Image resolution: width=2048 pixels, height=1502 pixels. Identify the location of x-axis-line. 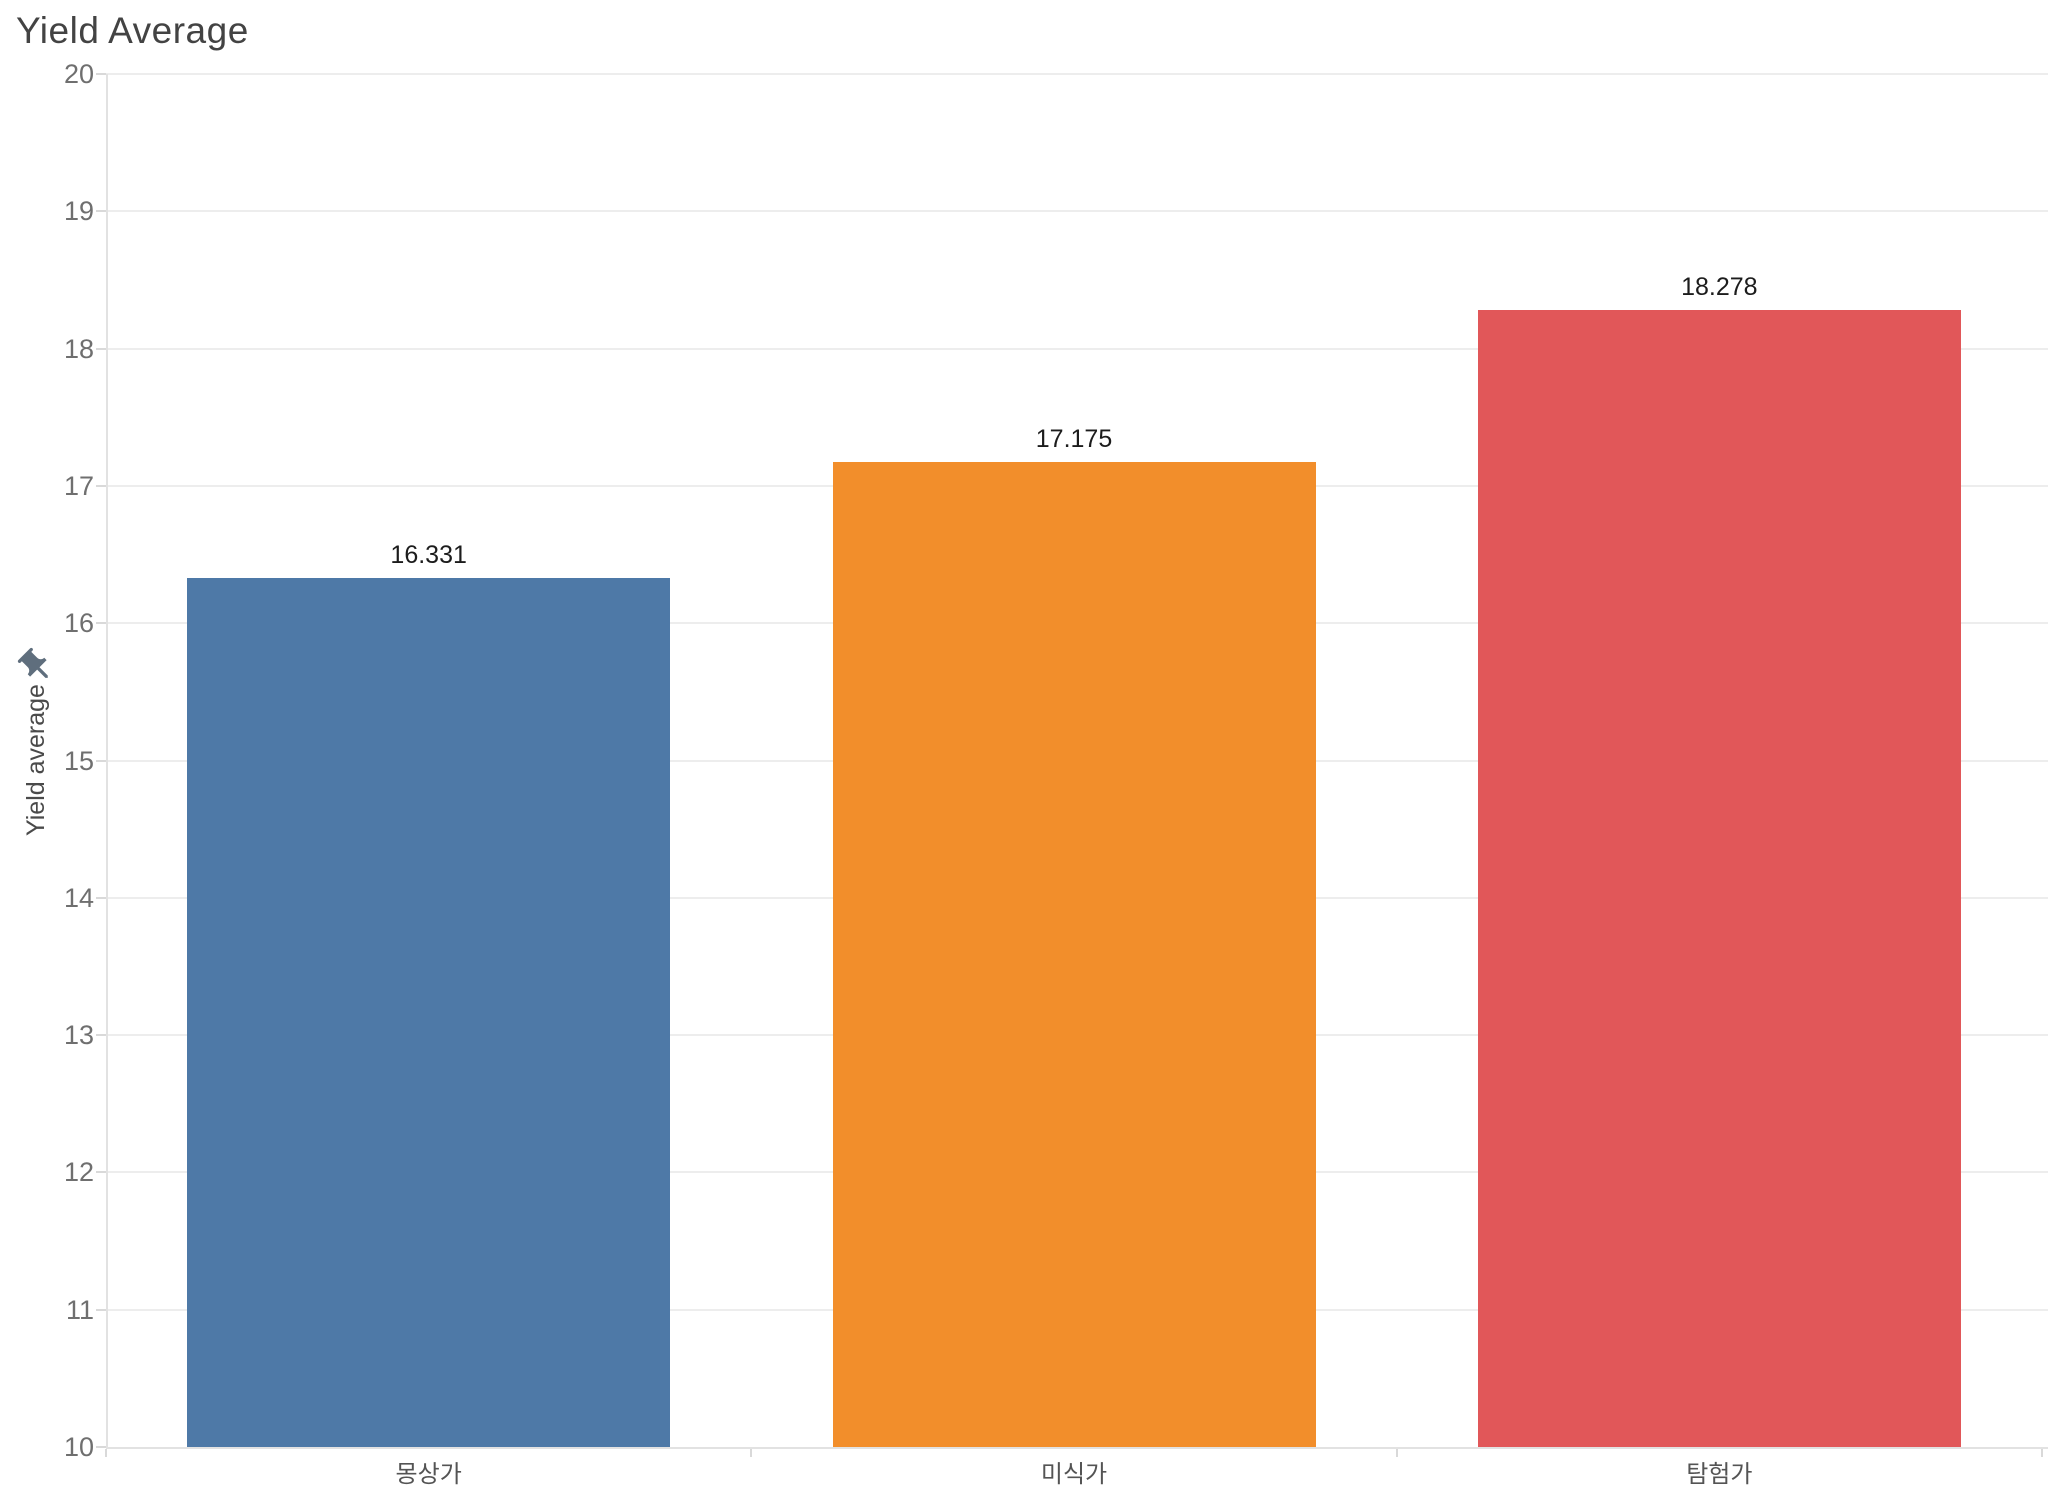
(1077, 1448).